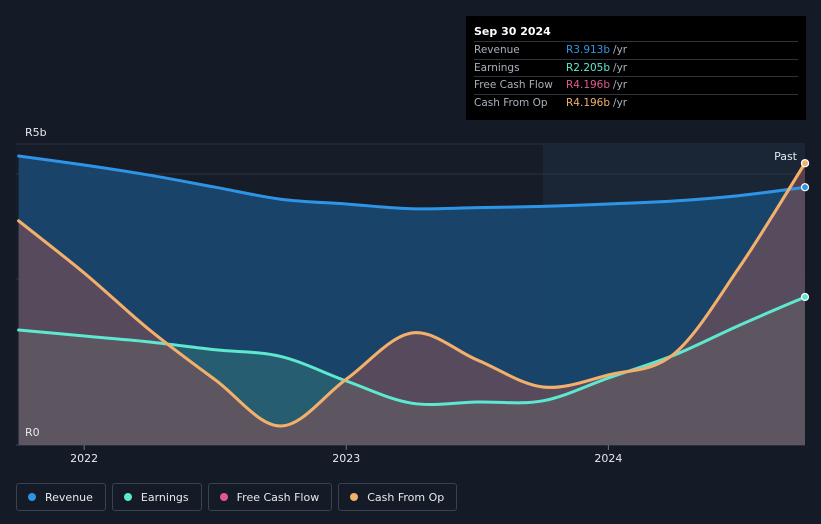 The width and height of the screenshot is (821, 524). What do you see at coordinates (805, 297) in the screenshot?
I see `earnings-endpoint` at bounding box center [805, 297].